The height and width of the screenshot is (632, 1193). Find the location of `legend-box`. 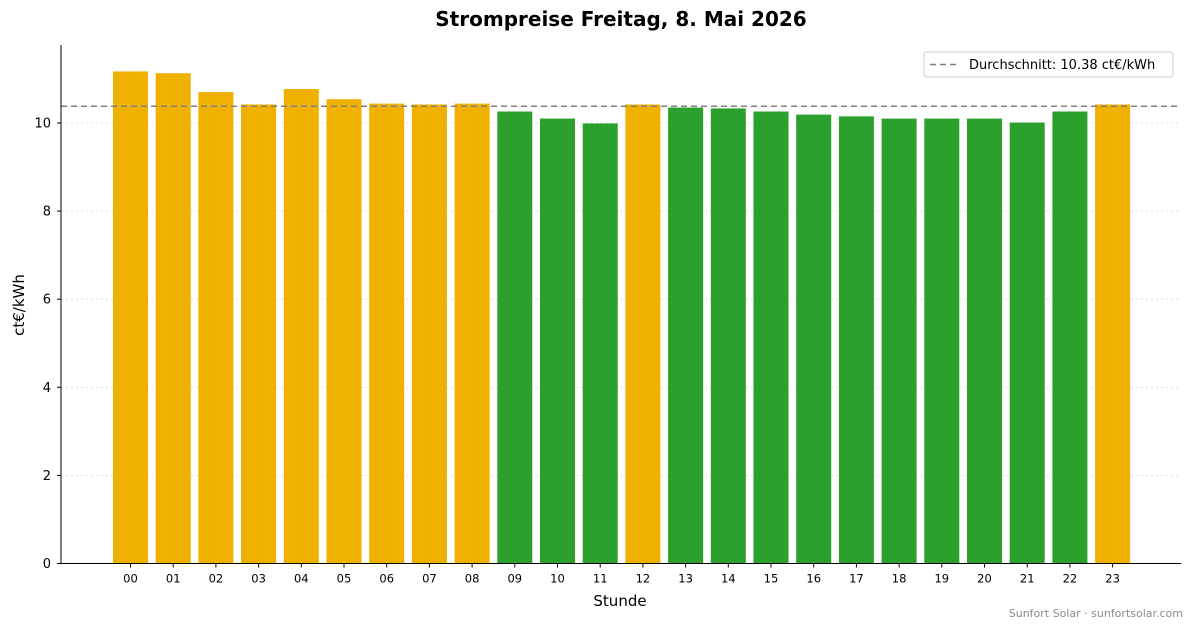

legend-box is located at coordinates (1048, 64).